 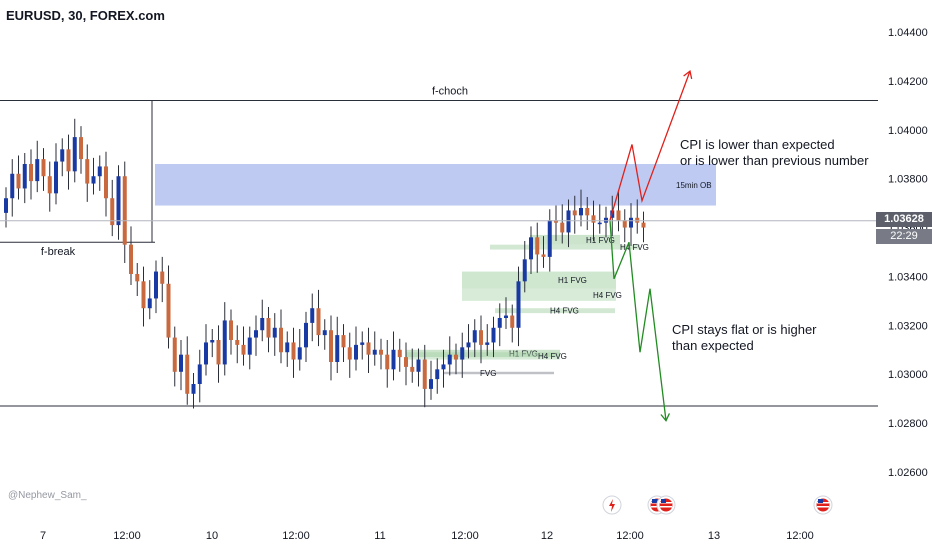 I want to click on zone-label: FVG, so click(x=488, y=373).